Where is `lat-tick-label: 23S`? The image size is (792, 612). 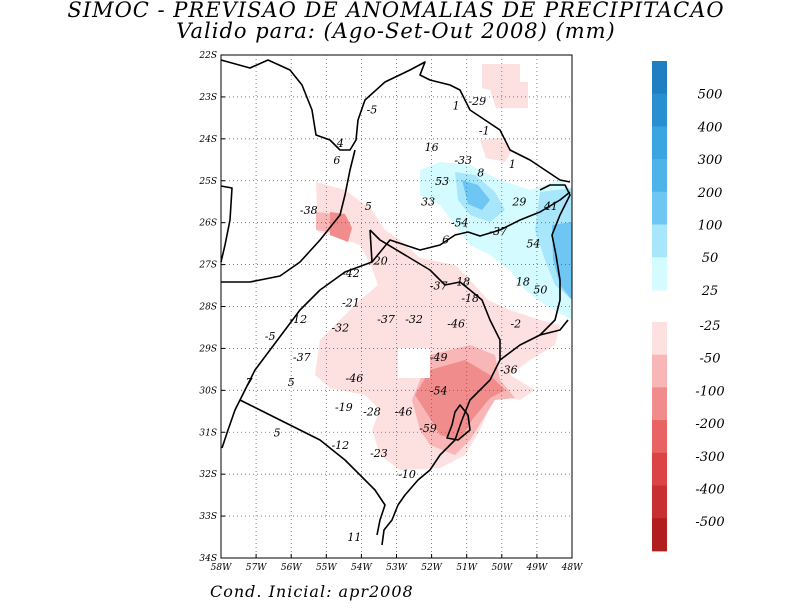
lat-tick-label: 23S is located at coordinates (207, 98).